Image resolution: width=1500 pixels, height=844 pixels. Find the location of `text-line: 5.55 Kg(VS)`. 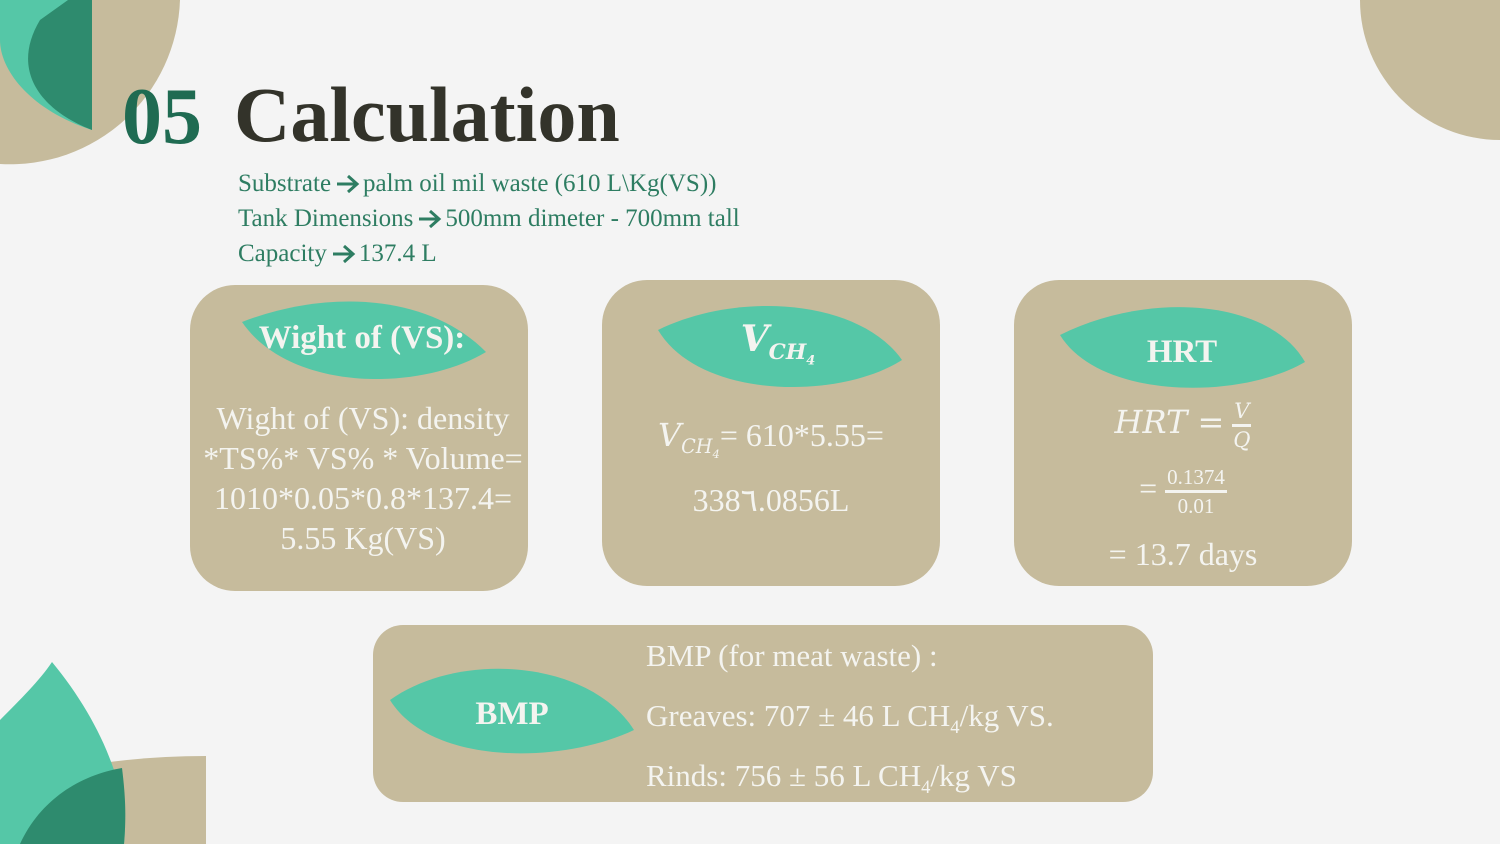

text-line: 5.55 Kg(VS) is located at coordinates (363, 538).